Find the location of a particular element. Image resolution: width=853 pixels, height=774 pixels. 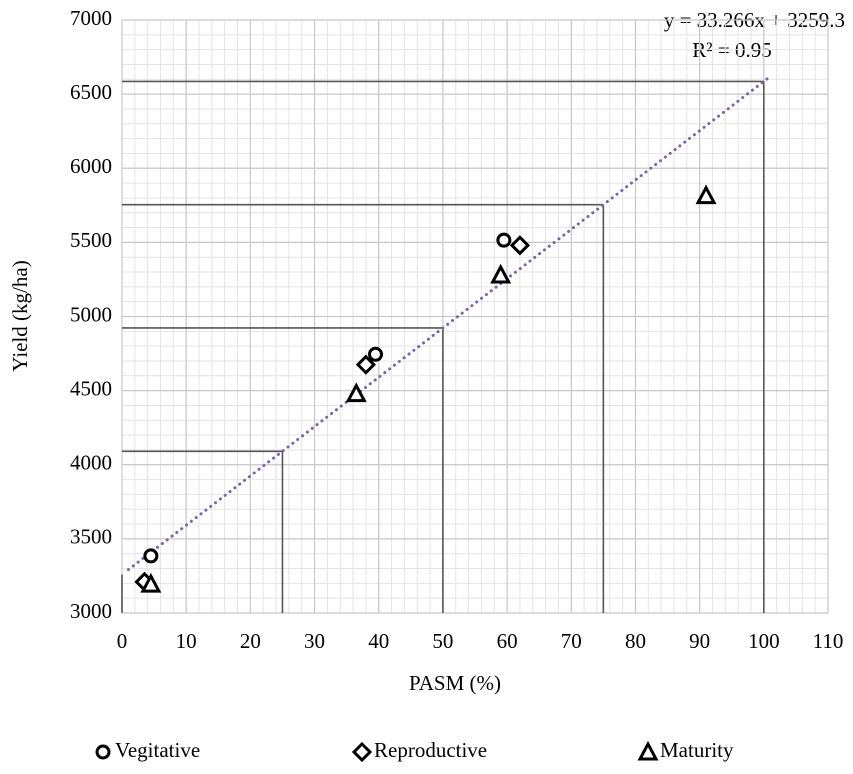

y-tick-label: 5000 is located at coordinates (91, 314).